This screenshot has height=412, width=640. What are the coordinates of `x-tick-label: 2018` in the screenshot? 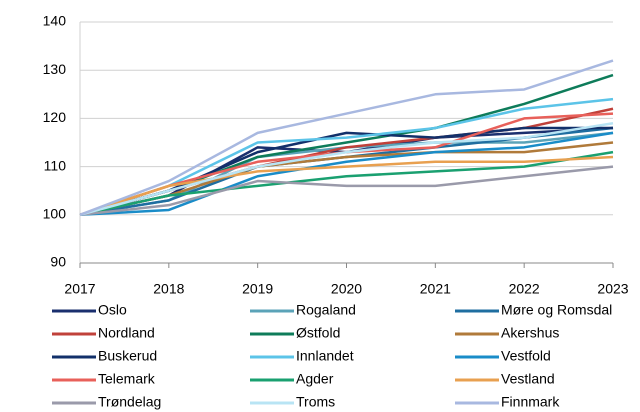 It's located at (168, 289).